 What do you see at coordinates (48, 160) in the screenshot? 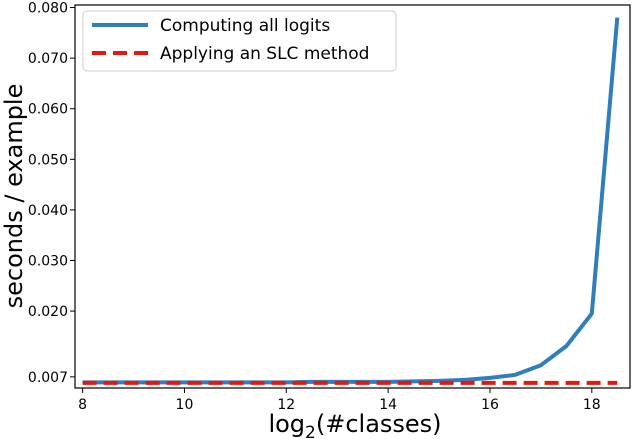
I see `y-tick-label: 0.050` at bounding box center [48, 160].